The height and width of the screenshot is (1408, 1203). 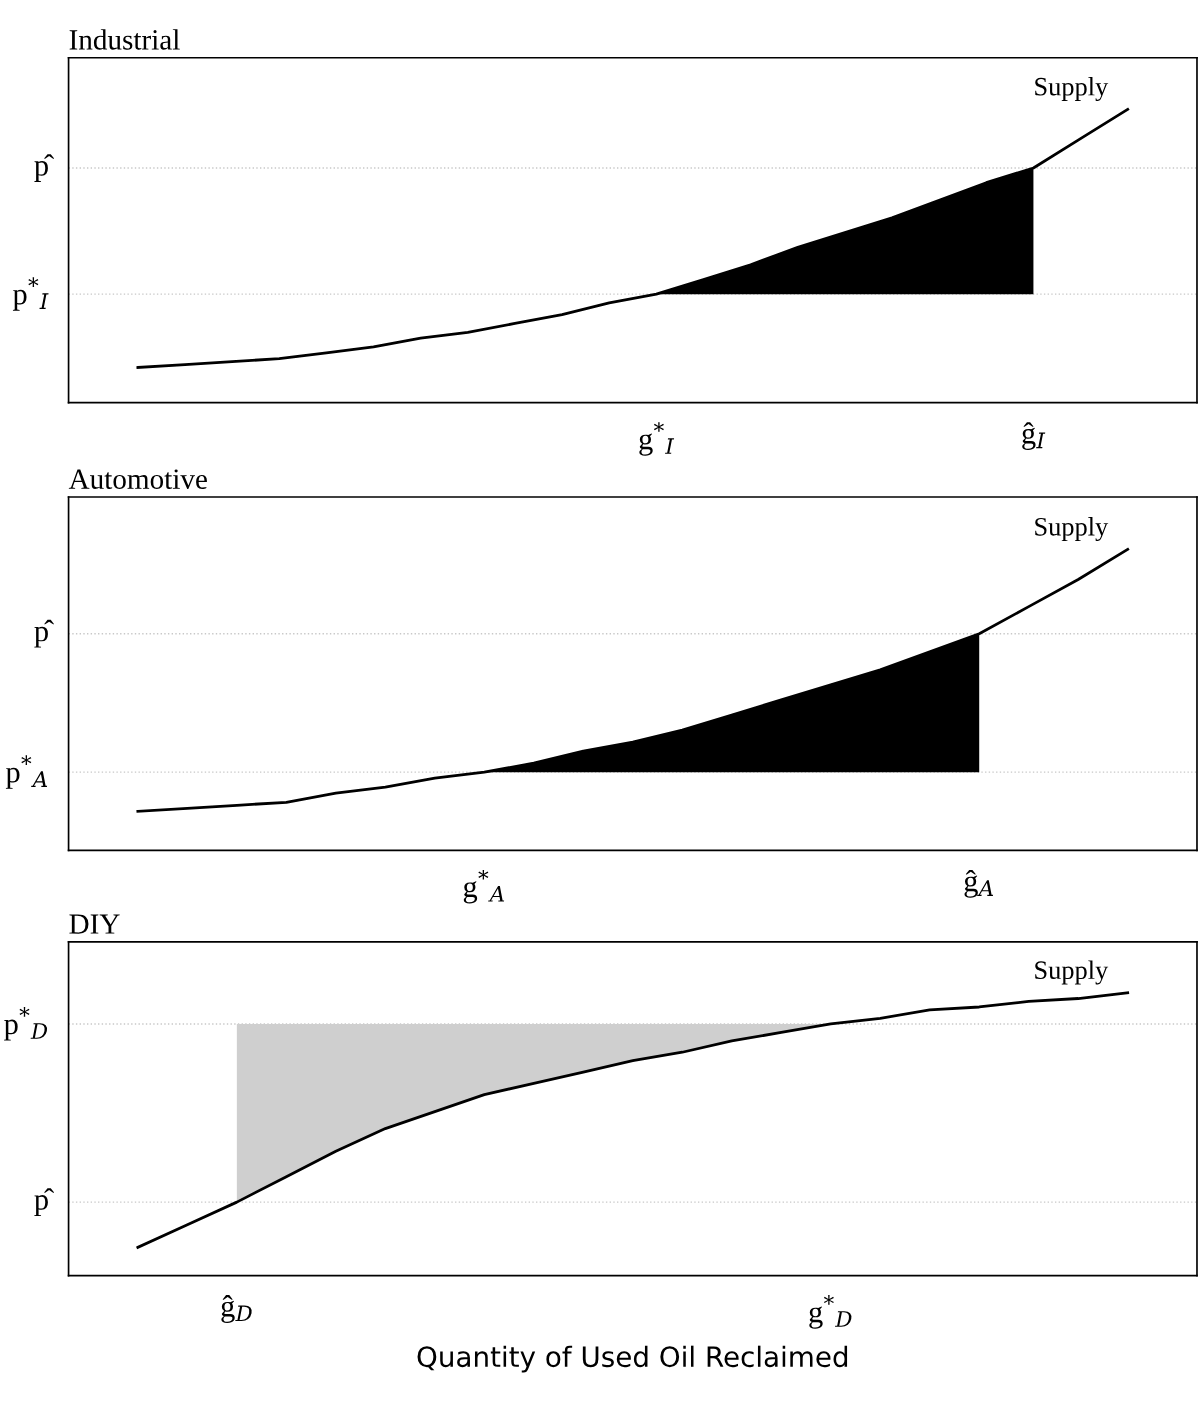 I want to click on chart-title: Automotive, so click(x=137, y=479).